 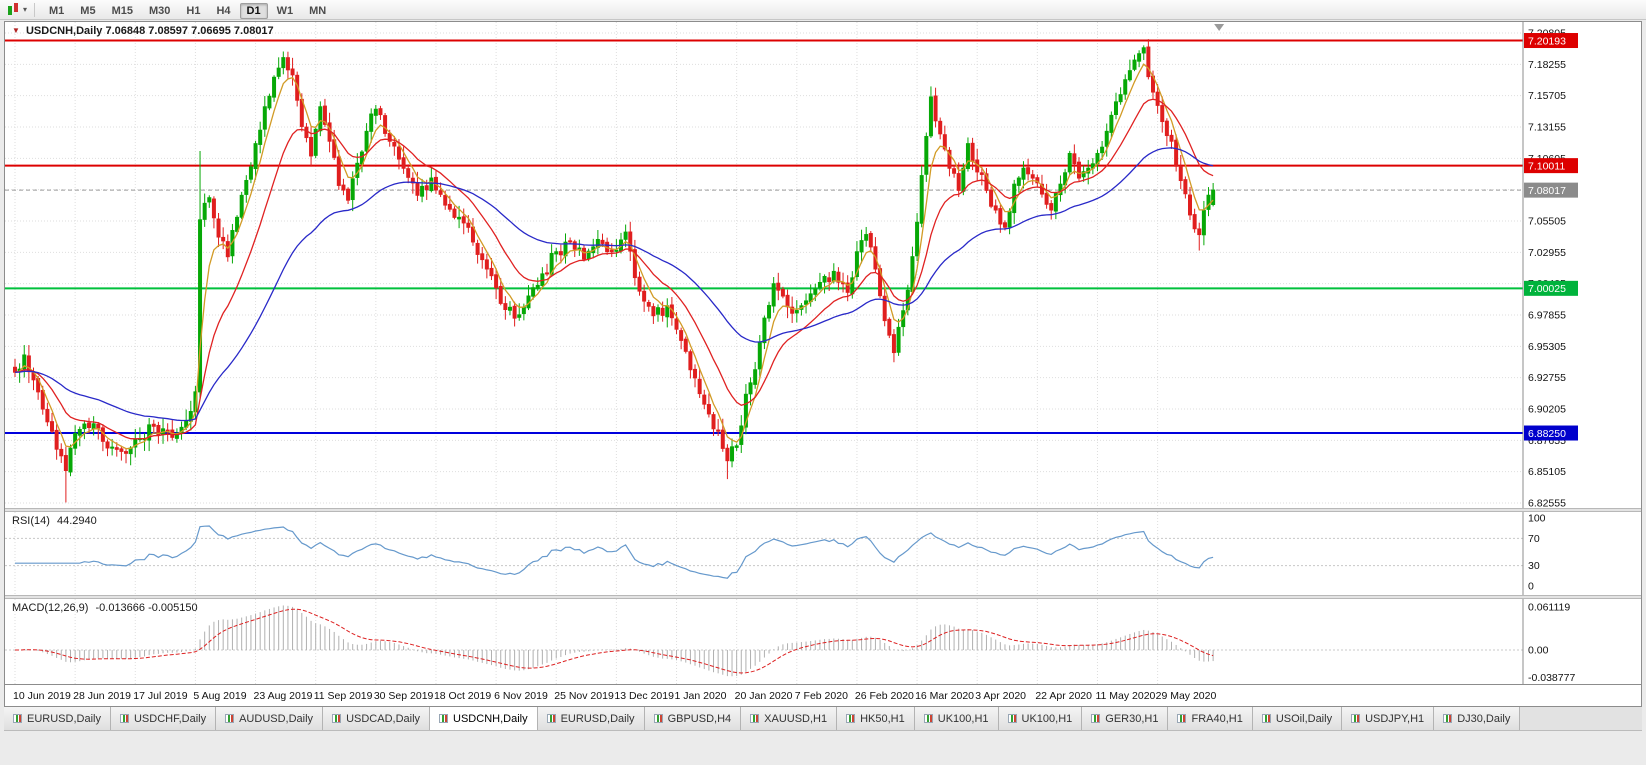 What do you see at coordinates (1547, 41) in the screenshot?
I see `svg-text: 7.20193` at bounding box center [1547, 41].